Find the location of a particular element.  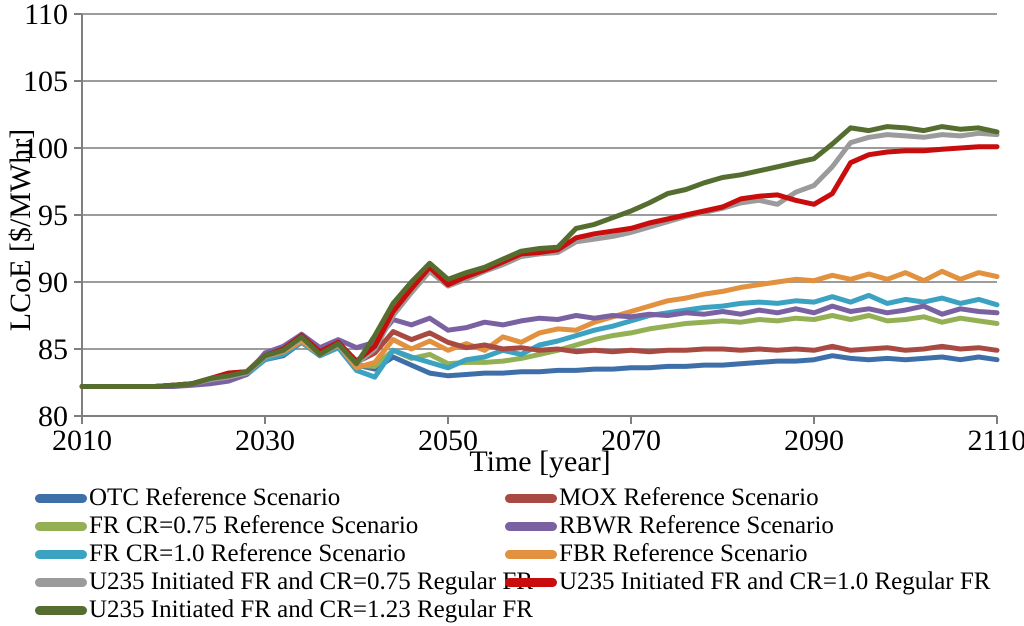

legend-label: MOX Reference Scenario is located at coordinates (689, 497).